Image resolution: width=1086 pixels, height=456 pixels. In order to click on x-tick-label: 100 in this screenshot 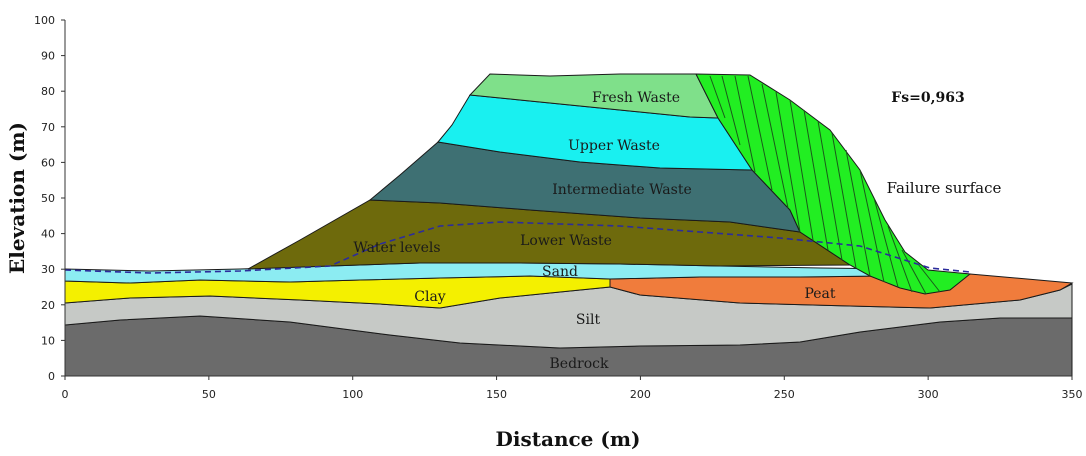, I will do `click(352, 394)`.